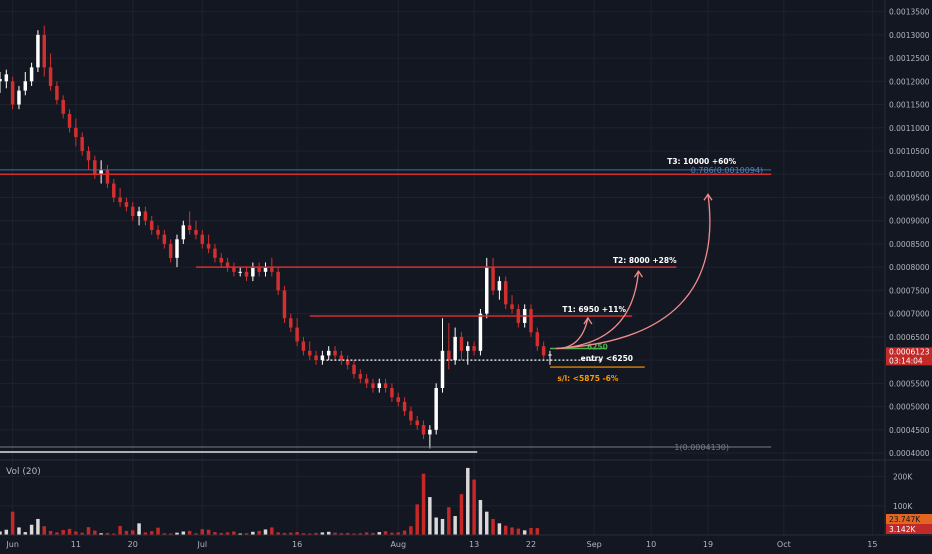 This screenshot has width=932, height=554. What do you see at coordinates (909, 351) in the screenshot?
I see `last-price-value: 0.0006123` at bounding box center [909, 351].